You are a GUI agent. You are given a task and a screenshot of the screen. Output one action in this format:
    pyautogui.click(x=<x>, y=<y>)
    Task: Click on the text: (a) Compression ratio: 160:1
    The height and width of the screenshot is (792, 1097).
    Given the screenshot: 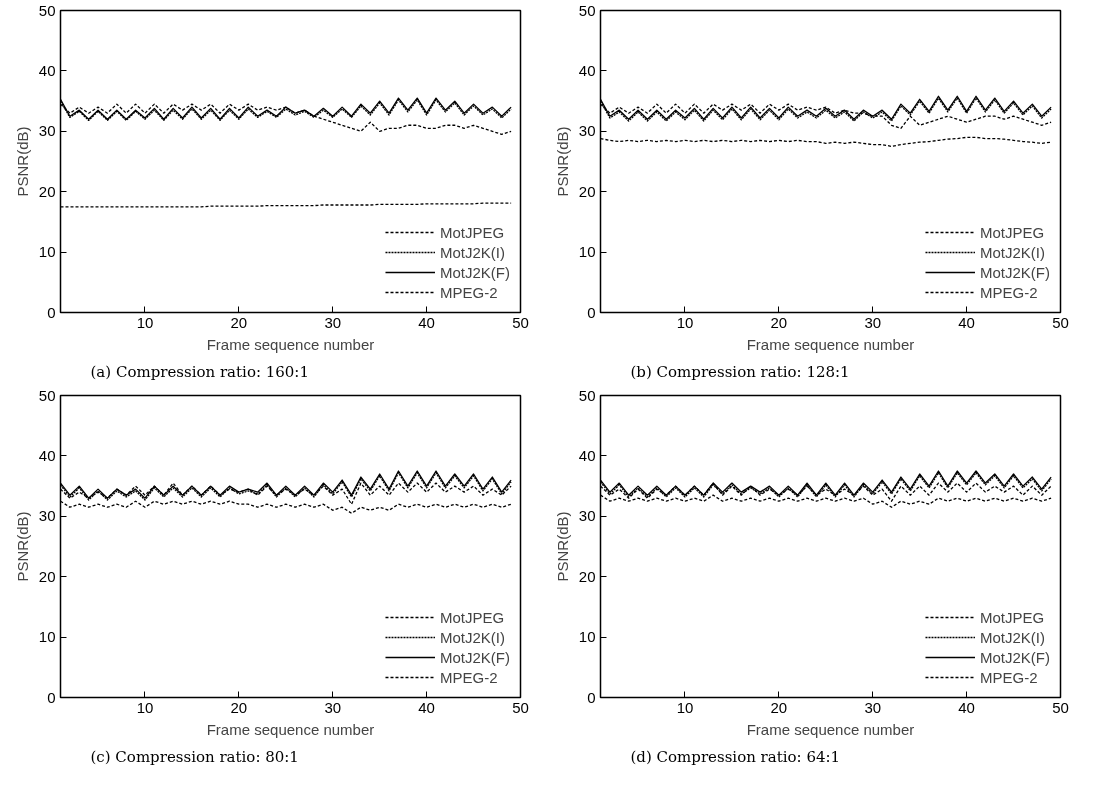 What is the action you would take?
    pyautogui.click(x=199, y=371)
    